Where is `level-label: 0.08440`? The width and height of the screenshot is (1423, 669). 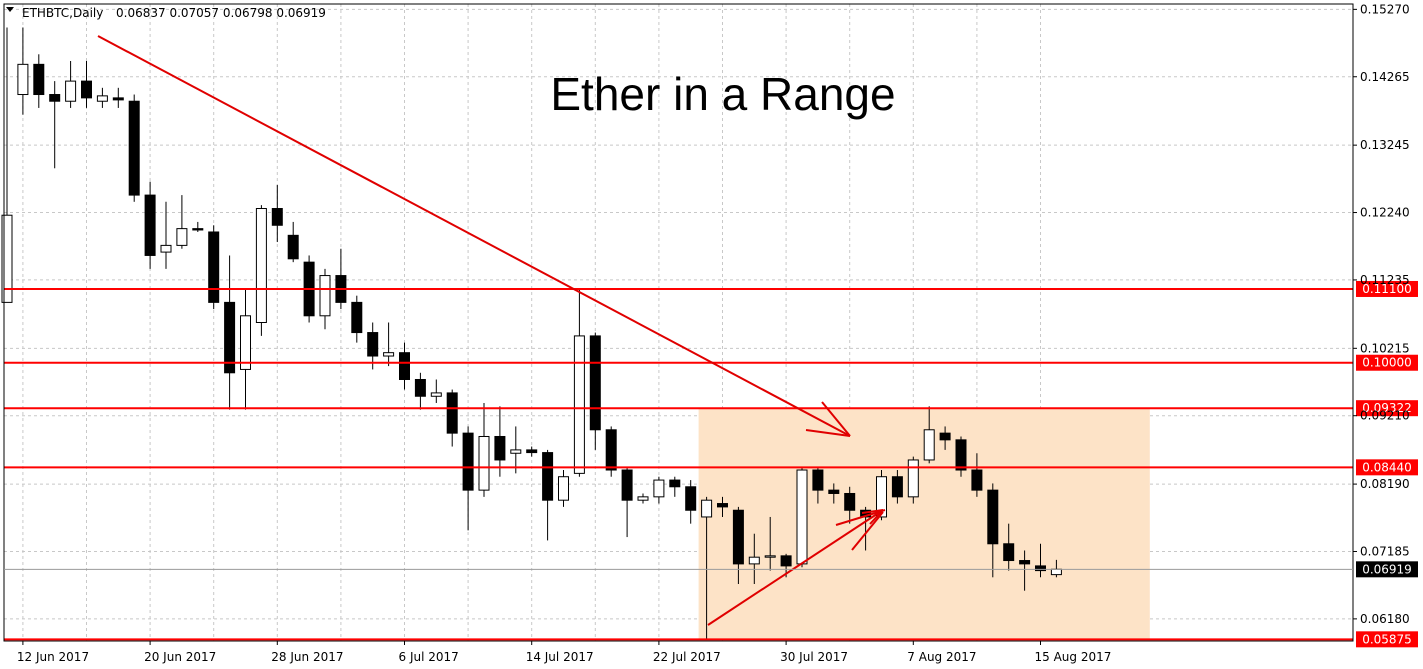
level-label: 0.08440 is located at coordinates (1387, 467).